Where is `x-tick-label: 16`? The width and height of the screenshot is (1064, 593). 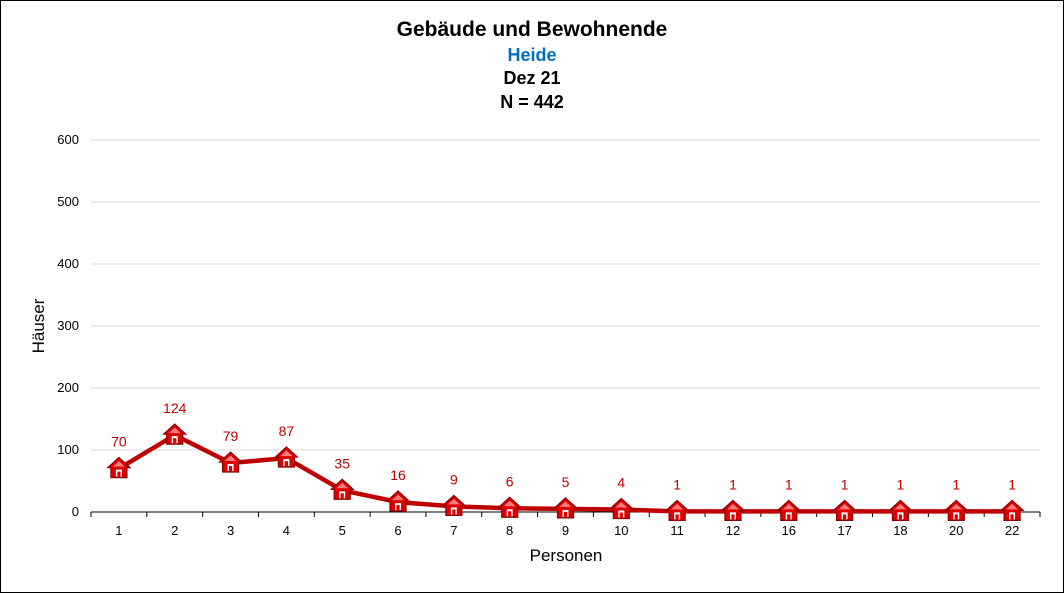
x-tick-label: 16 is located at coordinates (789, 530).